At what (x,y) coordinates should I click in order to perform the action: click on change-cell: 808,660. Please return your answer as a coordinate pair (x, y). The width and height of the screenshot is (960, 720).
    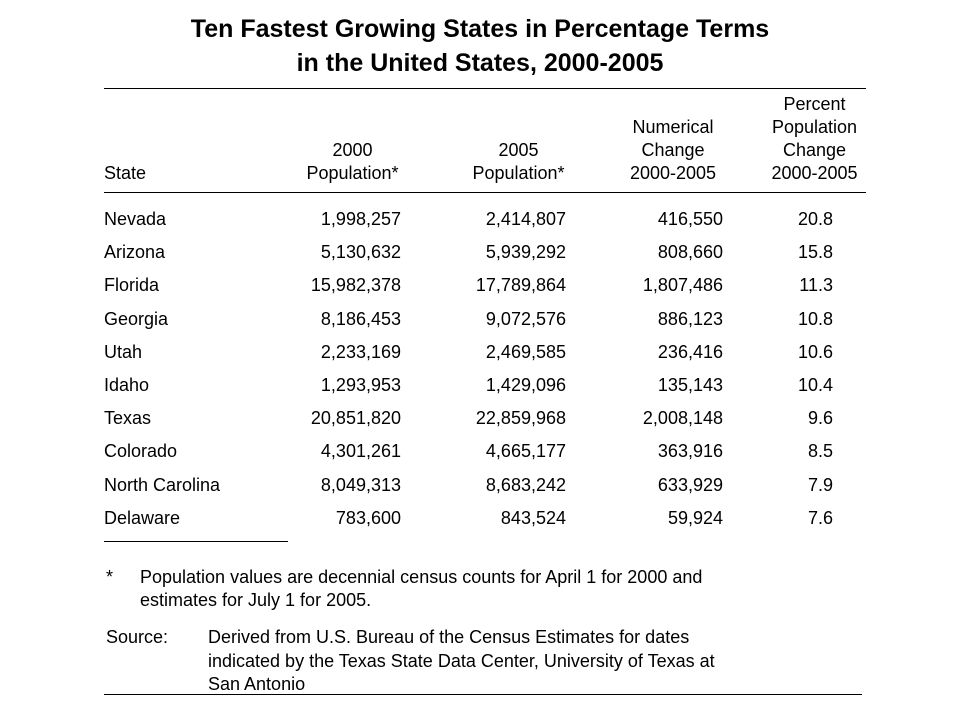
    Looking at the image, I should click on (690, 252).